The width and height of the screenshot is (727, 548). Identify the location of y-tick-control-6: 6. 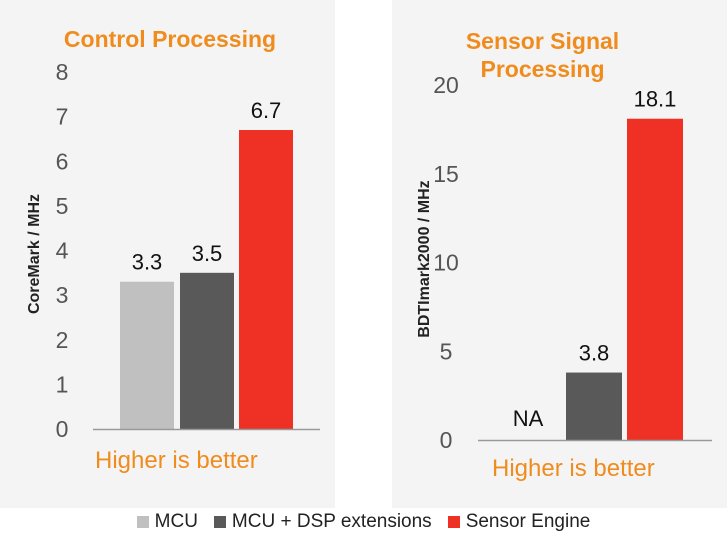
(62, 161).